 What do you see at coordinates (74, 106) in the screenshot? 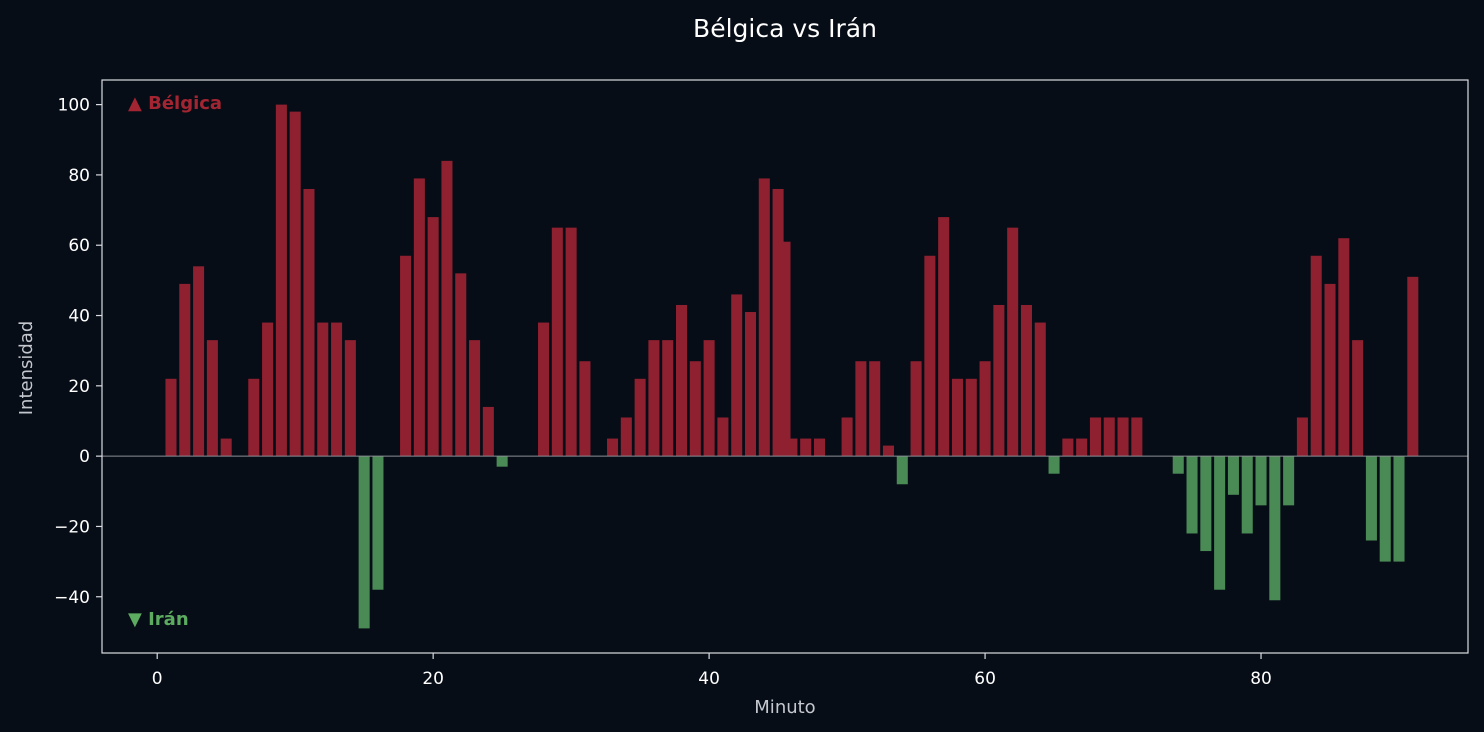
I see `y-tick-label: 100` at bounding box center [74, 106].